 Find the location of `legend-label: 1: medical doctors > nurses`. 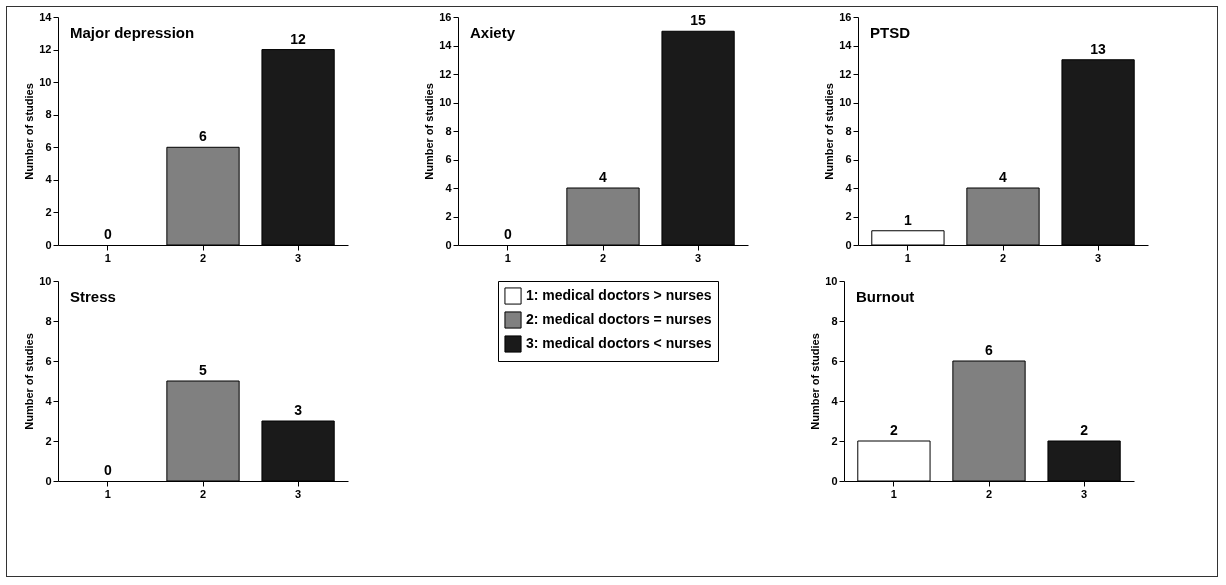

legend-label: 1: medical doctors > nurses is located at coordinates (619, 295).